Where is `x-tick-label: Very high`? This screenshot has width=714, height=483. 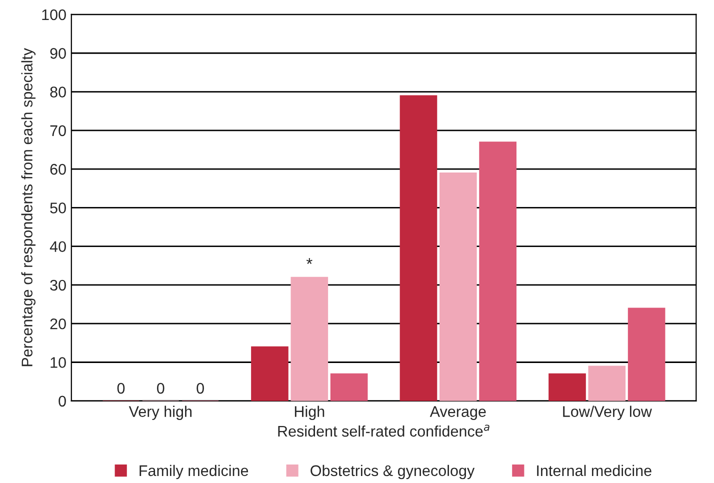 x-tick-label: Very high is located at coordinates (160, 413).